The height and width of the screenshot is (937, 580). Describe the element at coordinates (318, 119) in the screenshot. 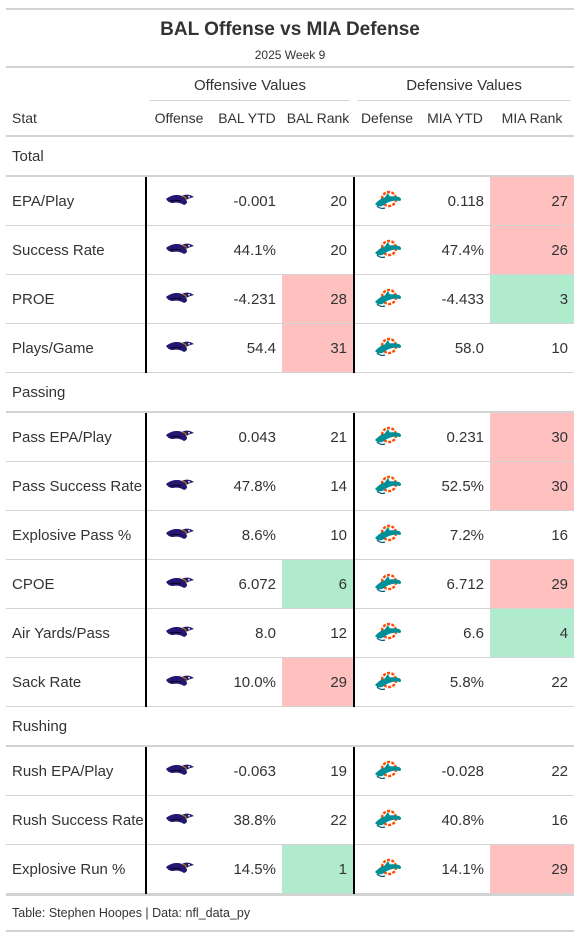

I see `col-header-bal-rank: BAL Rank` at that location.